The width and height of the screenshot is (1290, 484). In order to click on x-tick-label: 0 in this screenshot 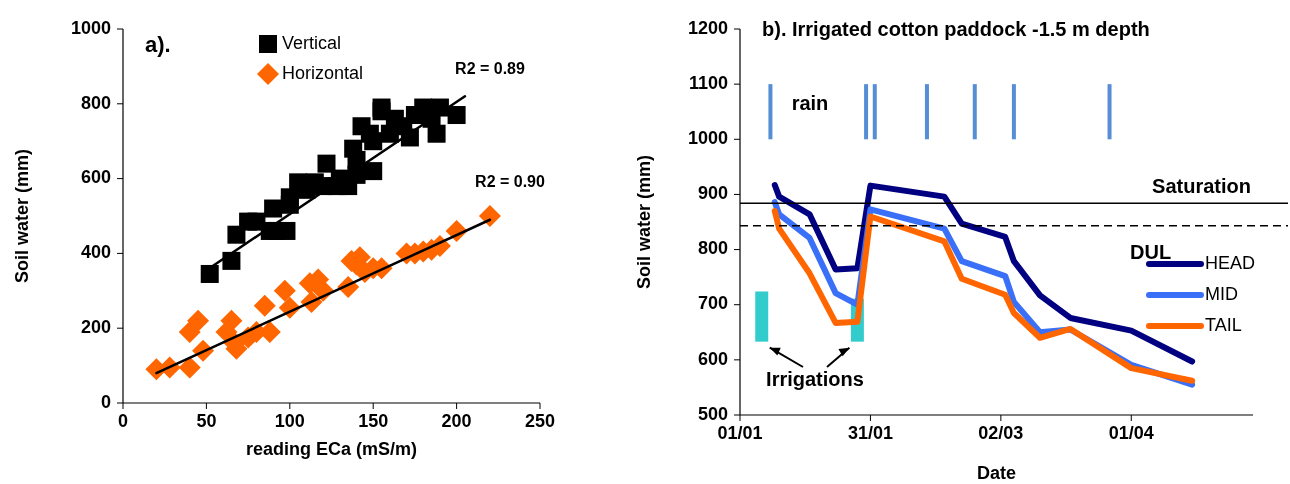, I will do `click(123, 421)`.